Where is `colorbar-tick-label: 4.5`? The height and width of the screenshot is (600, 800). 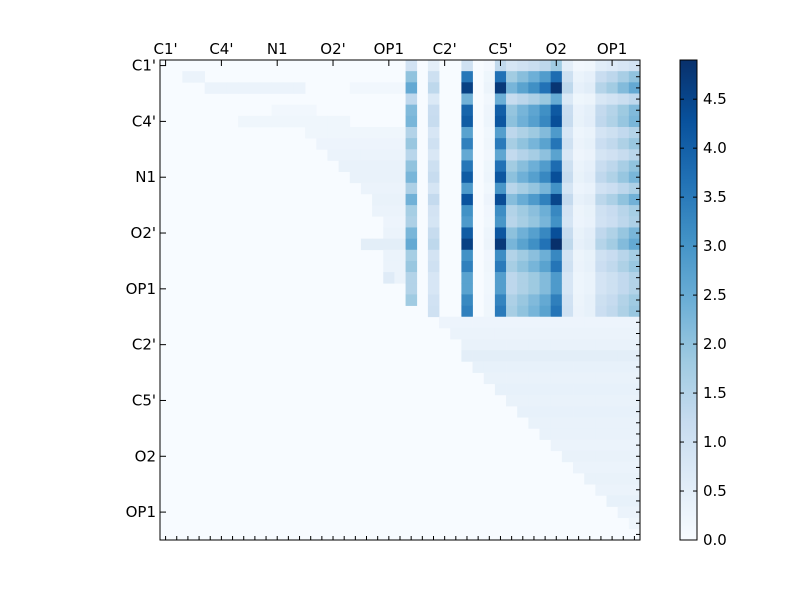 colorbar-tick-label: 4.5 is located at coordinates (715, 99).